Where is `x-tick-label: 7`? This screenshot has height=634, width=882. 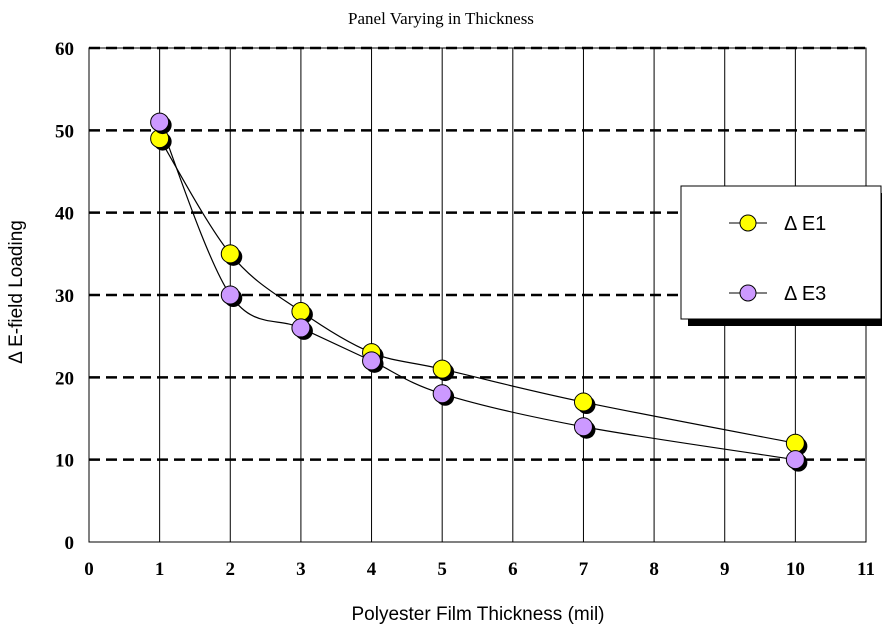 x-tick-label: 7 is located at coordinates (584, 569).